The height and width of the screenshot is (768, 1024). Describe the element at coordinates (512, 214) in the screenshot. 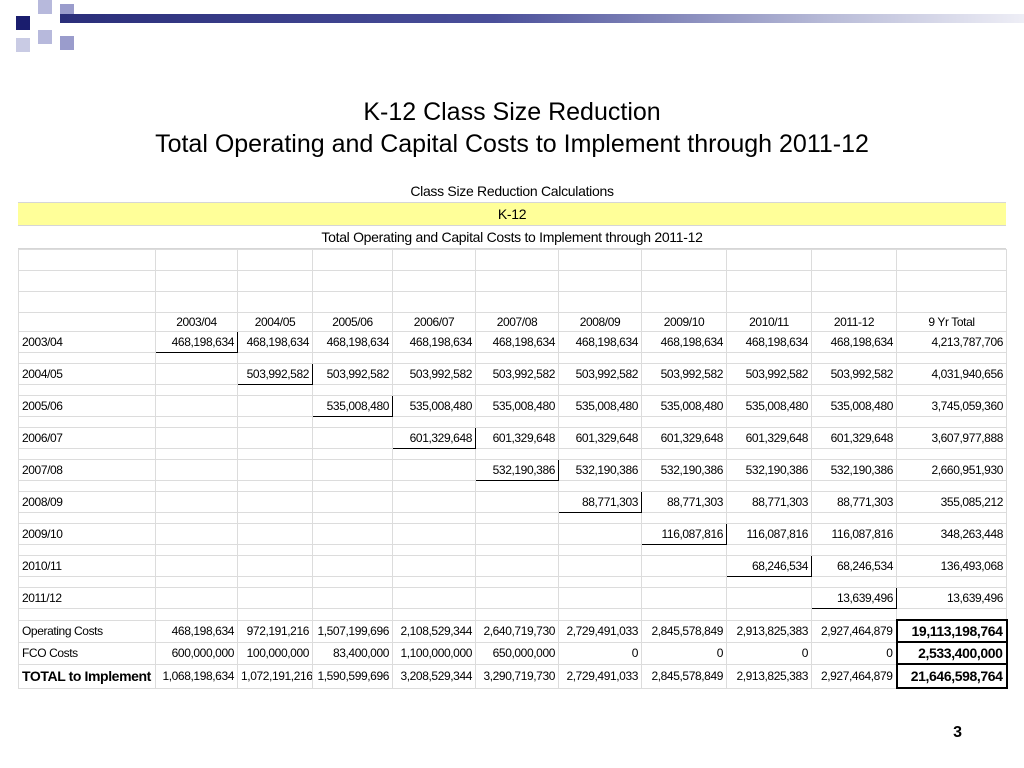

I see `sheet-banner-k12: K-12` at that location.